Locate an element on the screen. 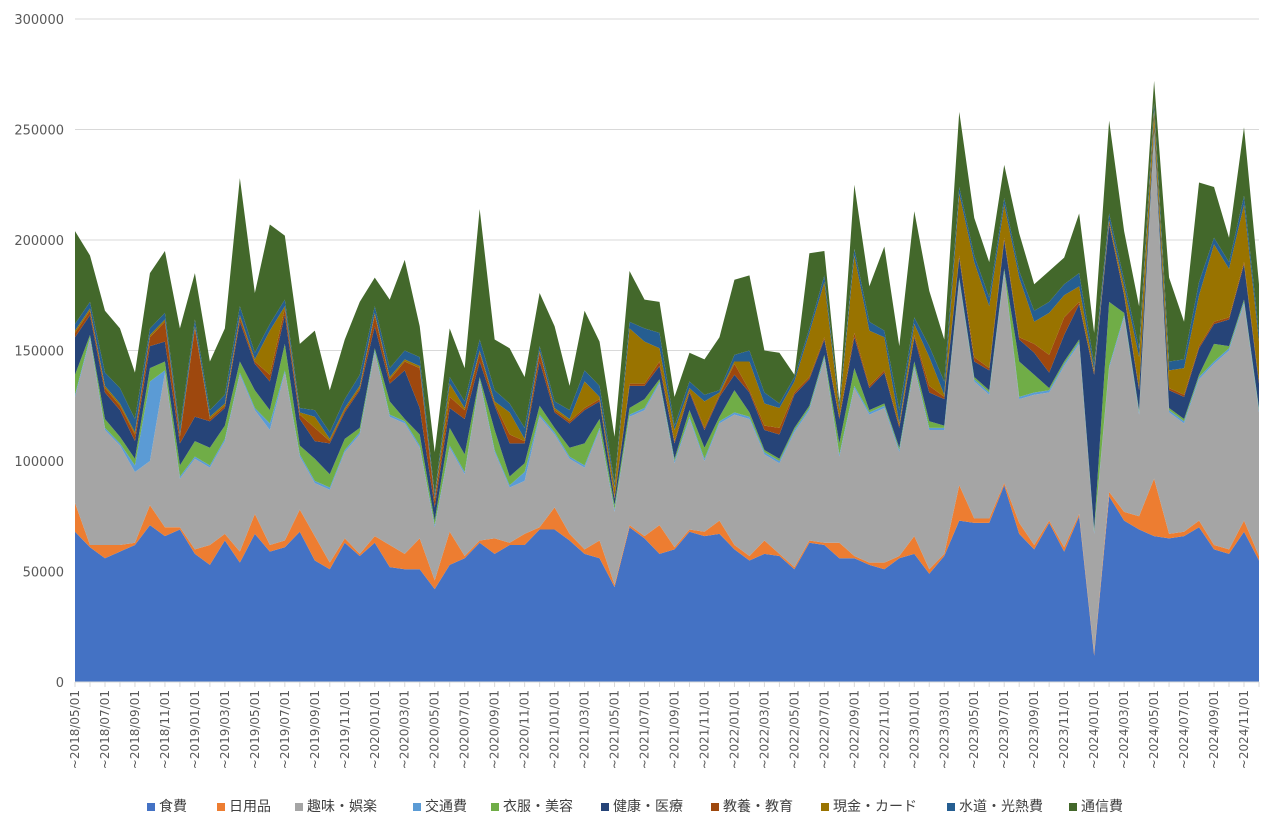  x-tick-label: ~2022/03/01 is located at coordinates (764, 729).